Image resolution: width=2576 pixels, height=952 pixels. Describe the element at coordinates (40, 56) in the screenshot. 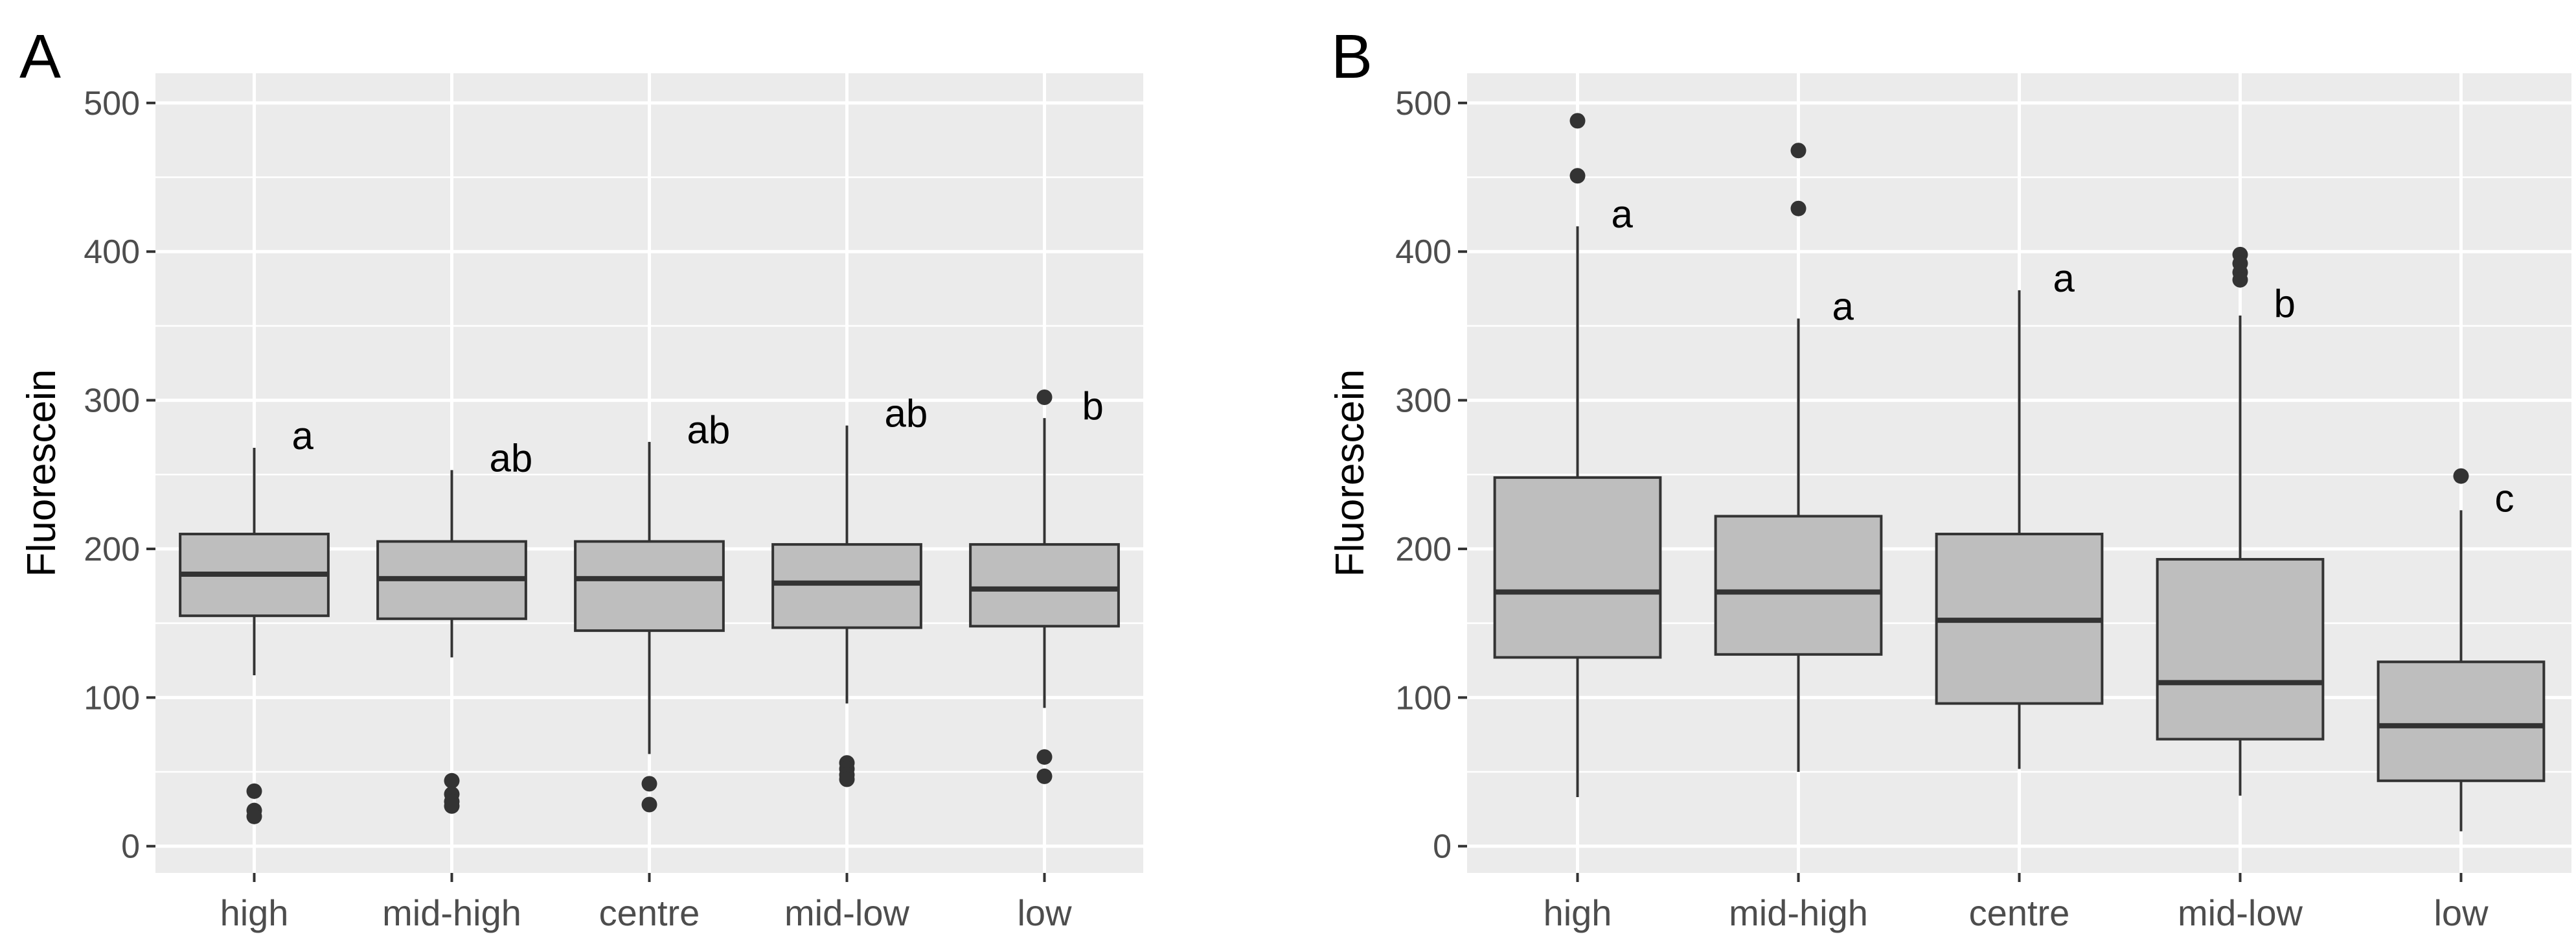

I see `panel-label: A` at that location.